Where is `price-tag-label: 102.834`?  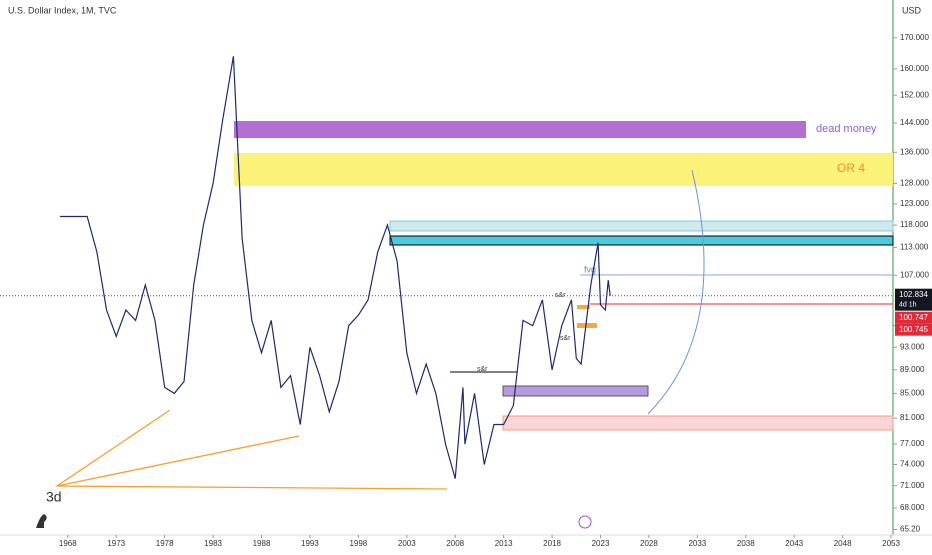
price-tag-label: 102.834 is located at coordinates (913, 294).